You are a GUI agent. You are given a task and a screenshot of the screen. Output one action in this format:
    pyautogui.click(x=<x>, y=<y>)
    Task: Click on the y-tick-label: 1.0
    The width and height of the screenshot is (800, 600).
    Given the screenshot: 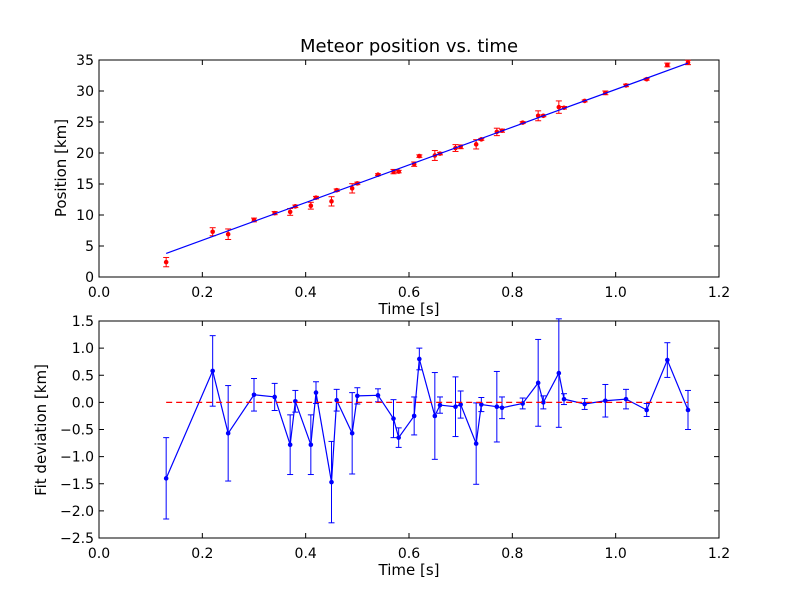 What is the action you would take?
    pyautogui.click(x=83, y=349)
    